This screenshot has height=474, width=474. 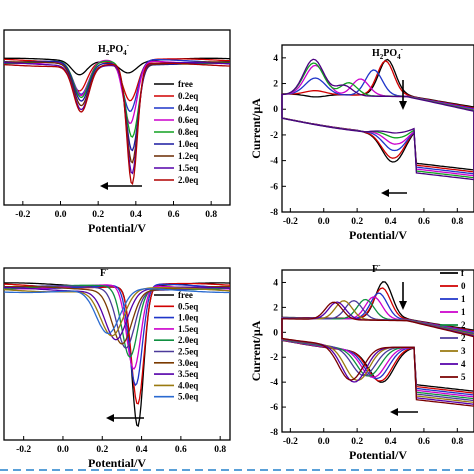 What do you see at coordinates (274, 358) in the screenshot?
I see `panel-d-ytick-label: -2` at bounding box center [274, 358].